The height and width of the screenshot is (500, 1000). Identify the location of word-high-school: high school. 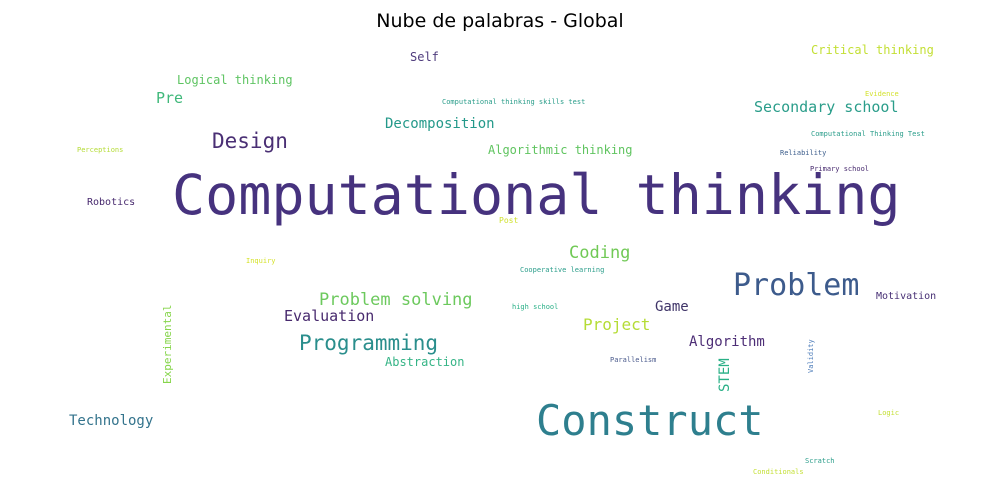
(535, 307).